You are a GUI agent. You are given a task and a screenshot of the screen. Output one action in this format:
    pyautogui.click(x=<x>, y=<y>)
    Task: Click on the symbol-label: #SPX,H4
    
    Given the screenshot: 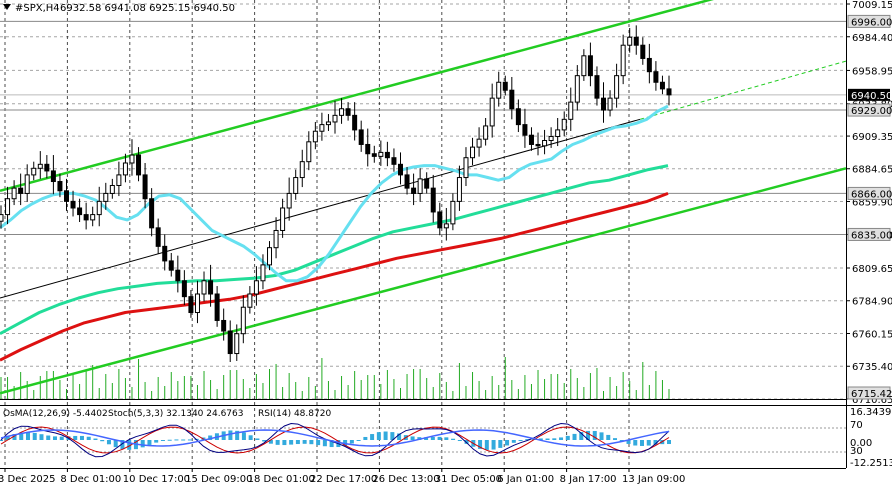 What is the action you would take?
    pyautogui.click(x=37, y=8)
    